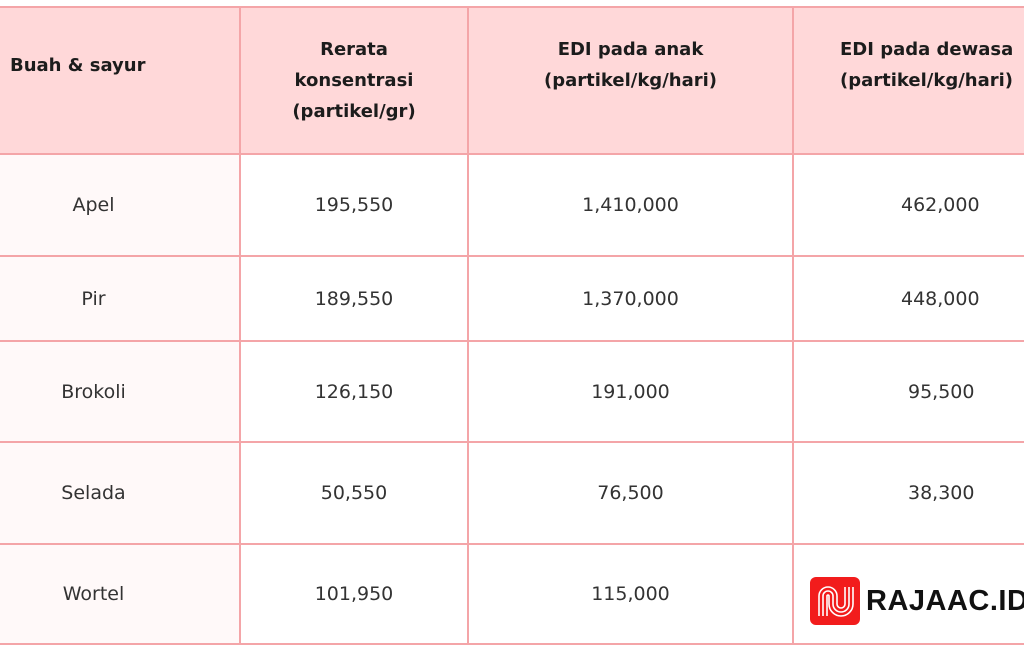 The width and height of the screenshot is (1024, 653). I want to click on header-buah-sayur: Buah & sayur, so click(120, 80).